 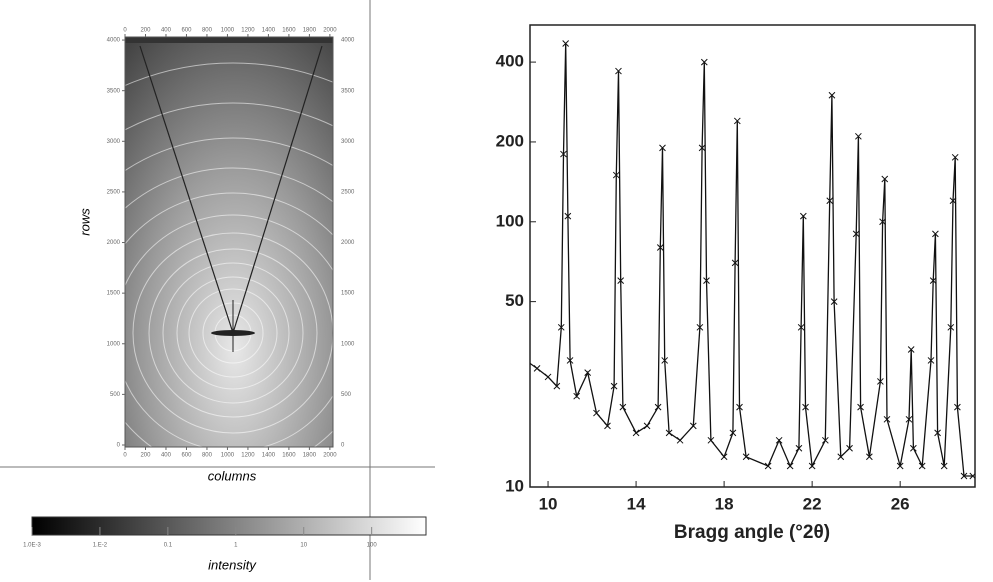 I want to click on y-tick-label: 400, so click(x=510, y=61).